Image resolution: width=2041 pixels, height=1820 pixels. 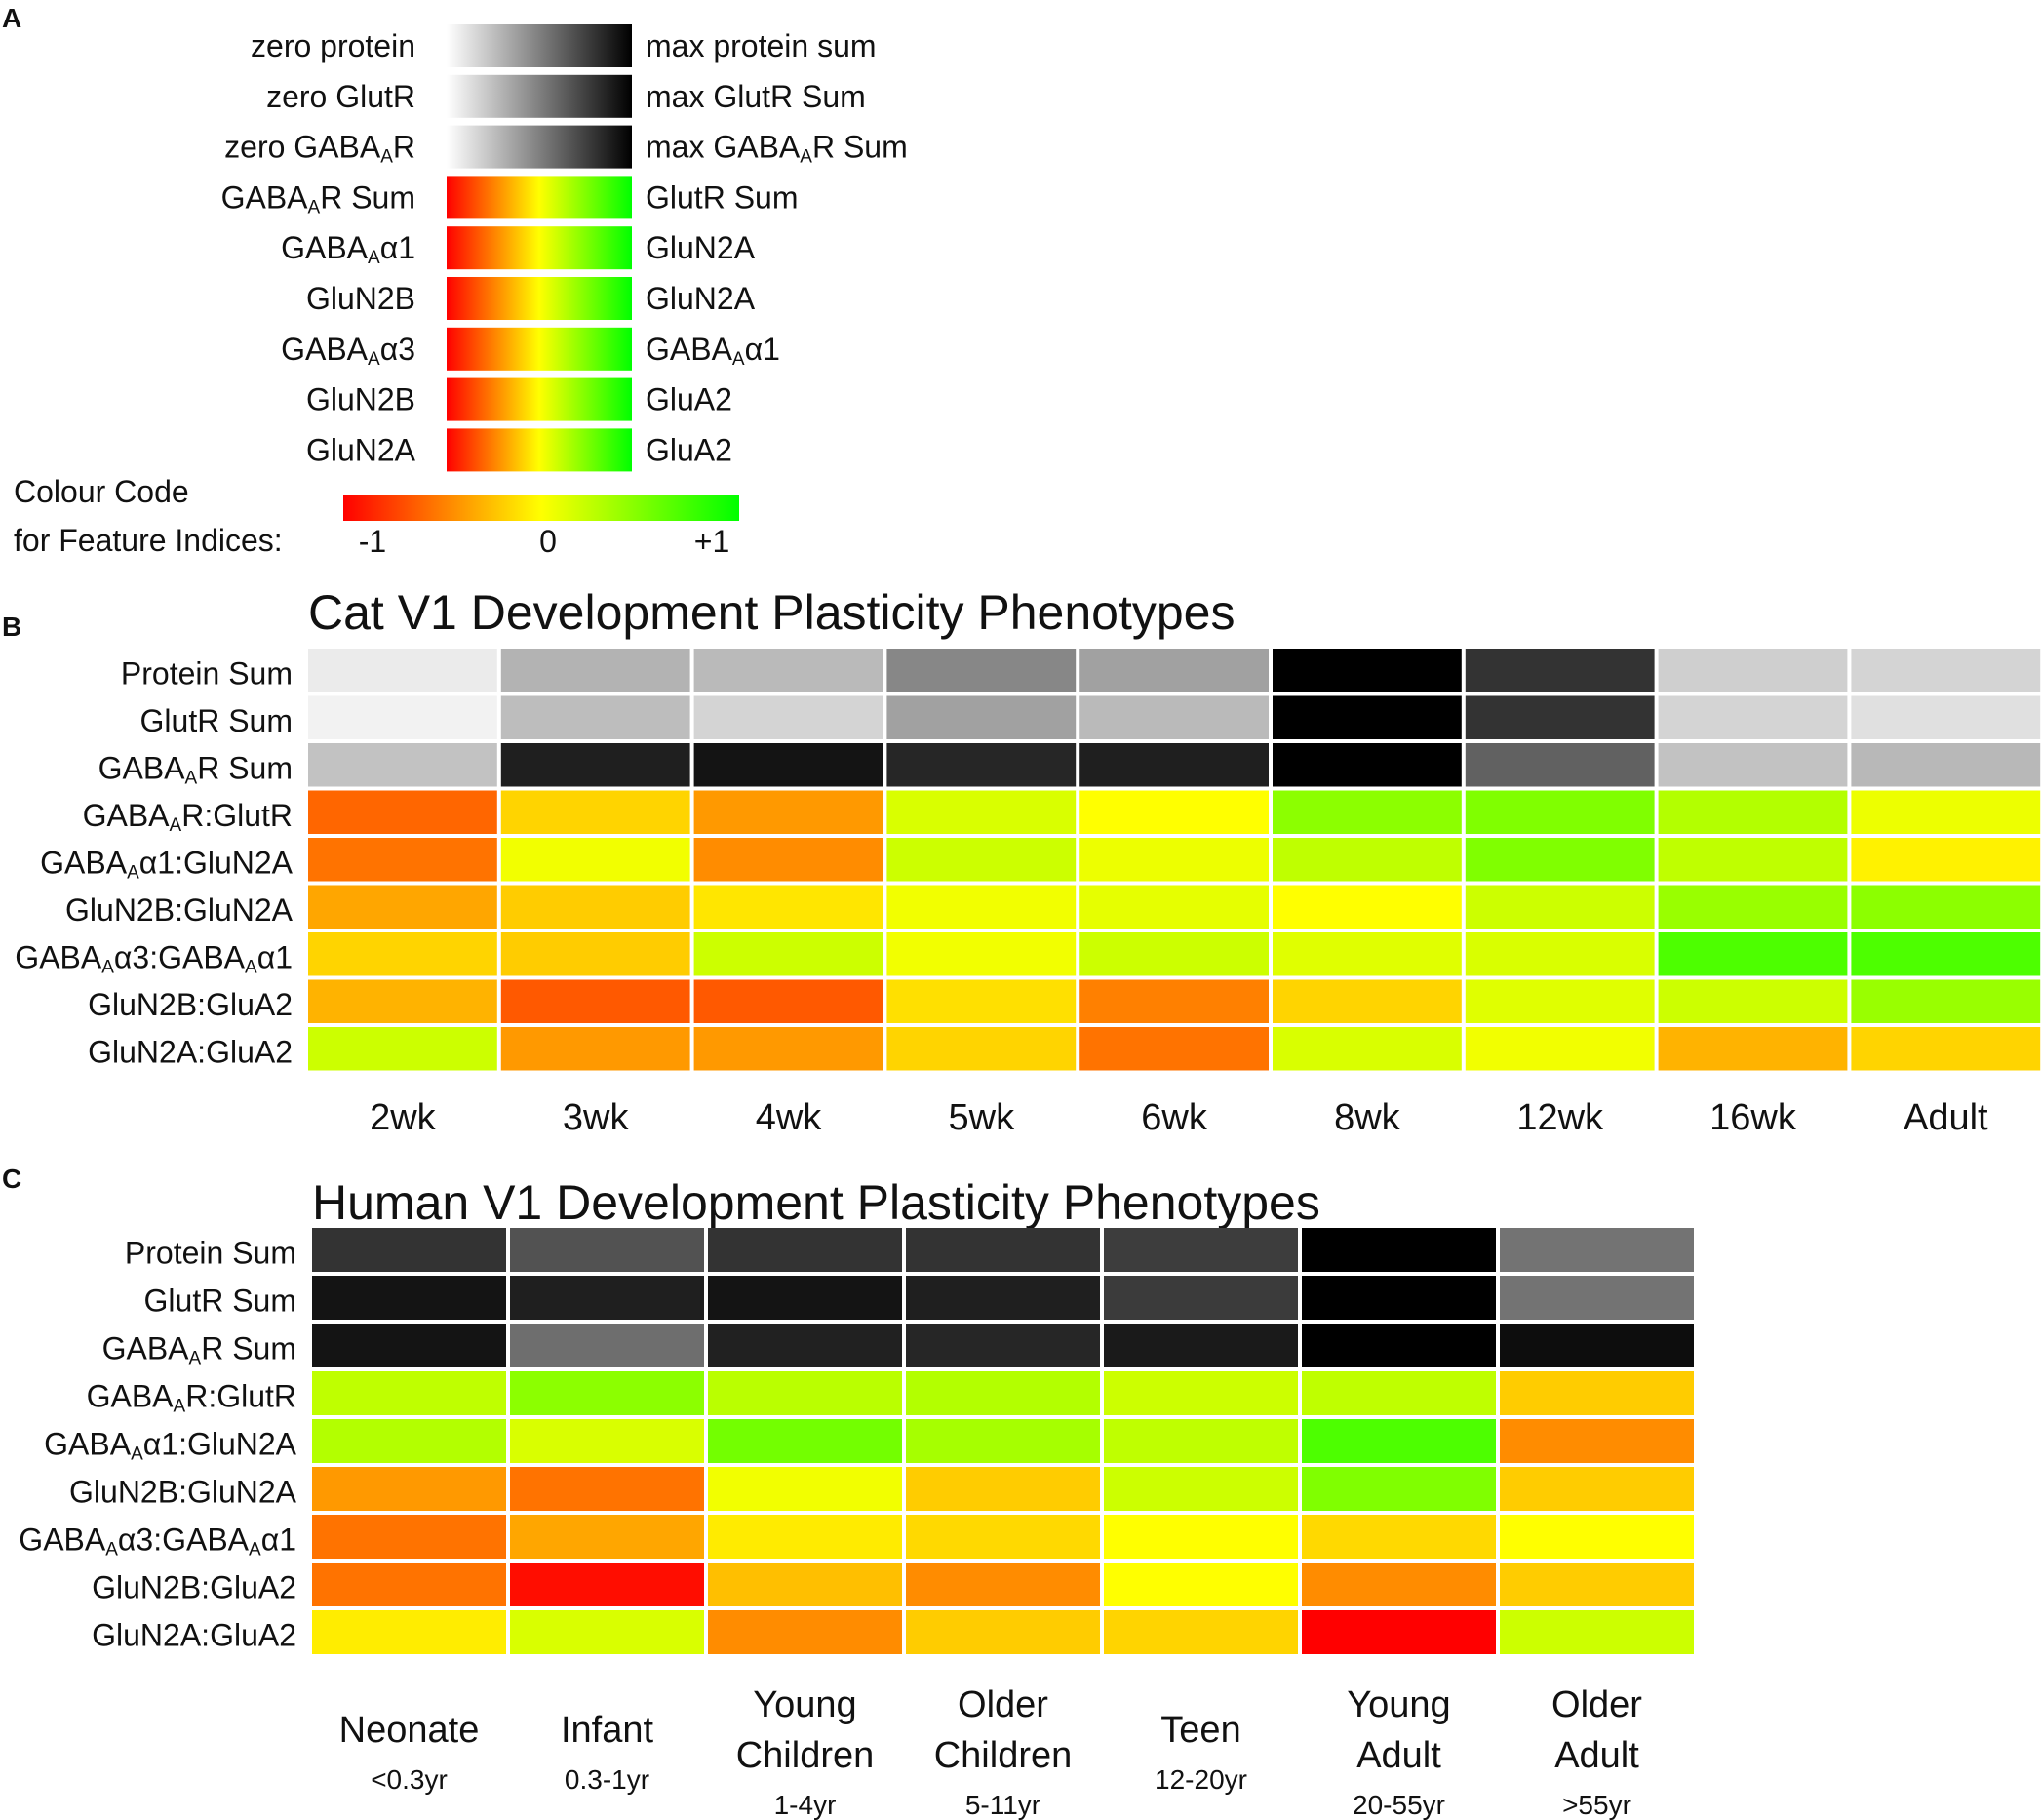 What do you see at coordinates (191, 1398) in the screenshot?
I see `heatmap-row-label: GABAAR:GlutR` at bounding box center [191, 1398].